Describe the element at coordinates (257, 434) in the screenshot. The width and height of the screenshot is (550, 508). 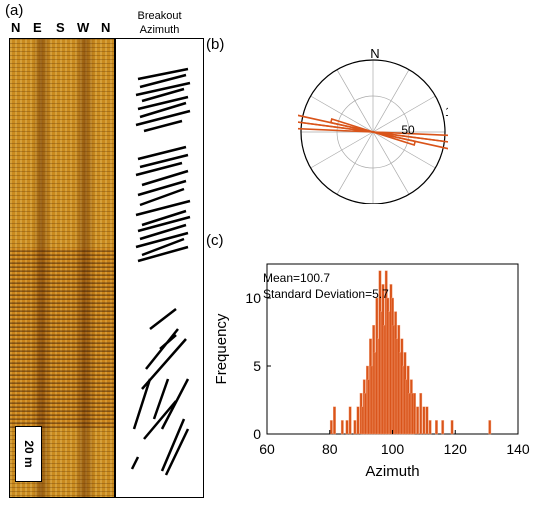
I see `y-tick-label: 0` at that location.